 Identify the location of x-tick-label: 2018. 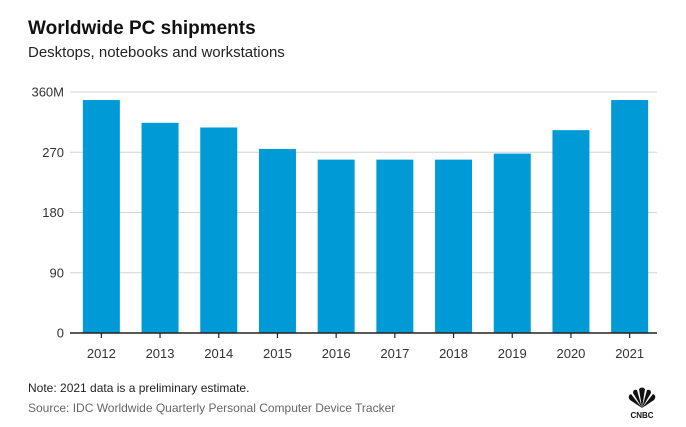
(453, 353).